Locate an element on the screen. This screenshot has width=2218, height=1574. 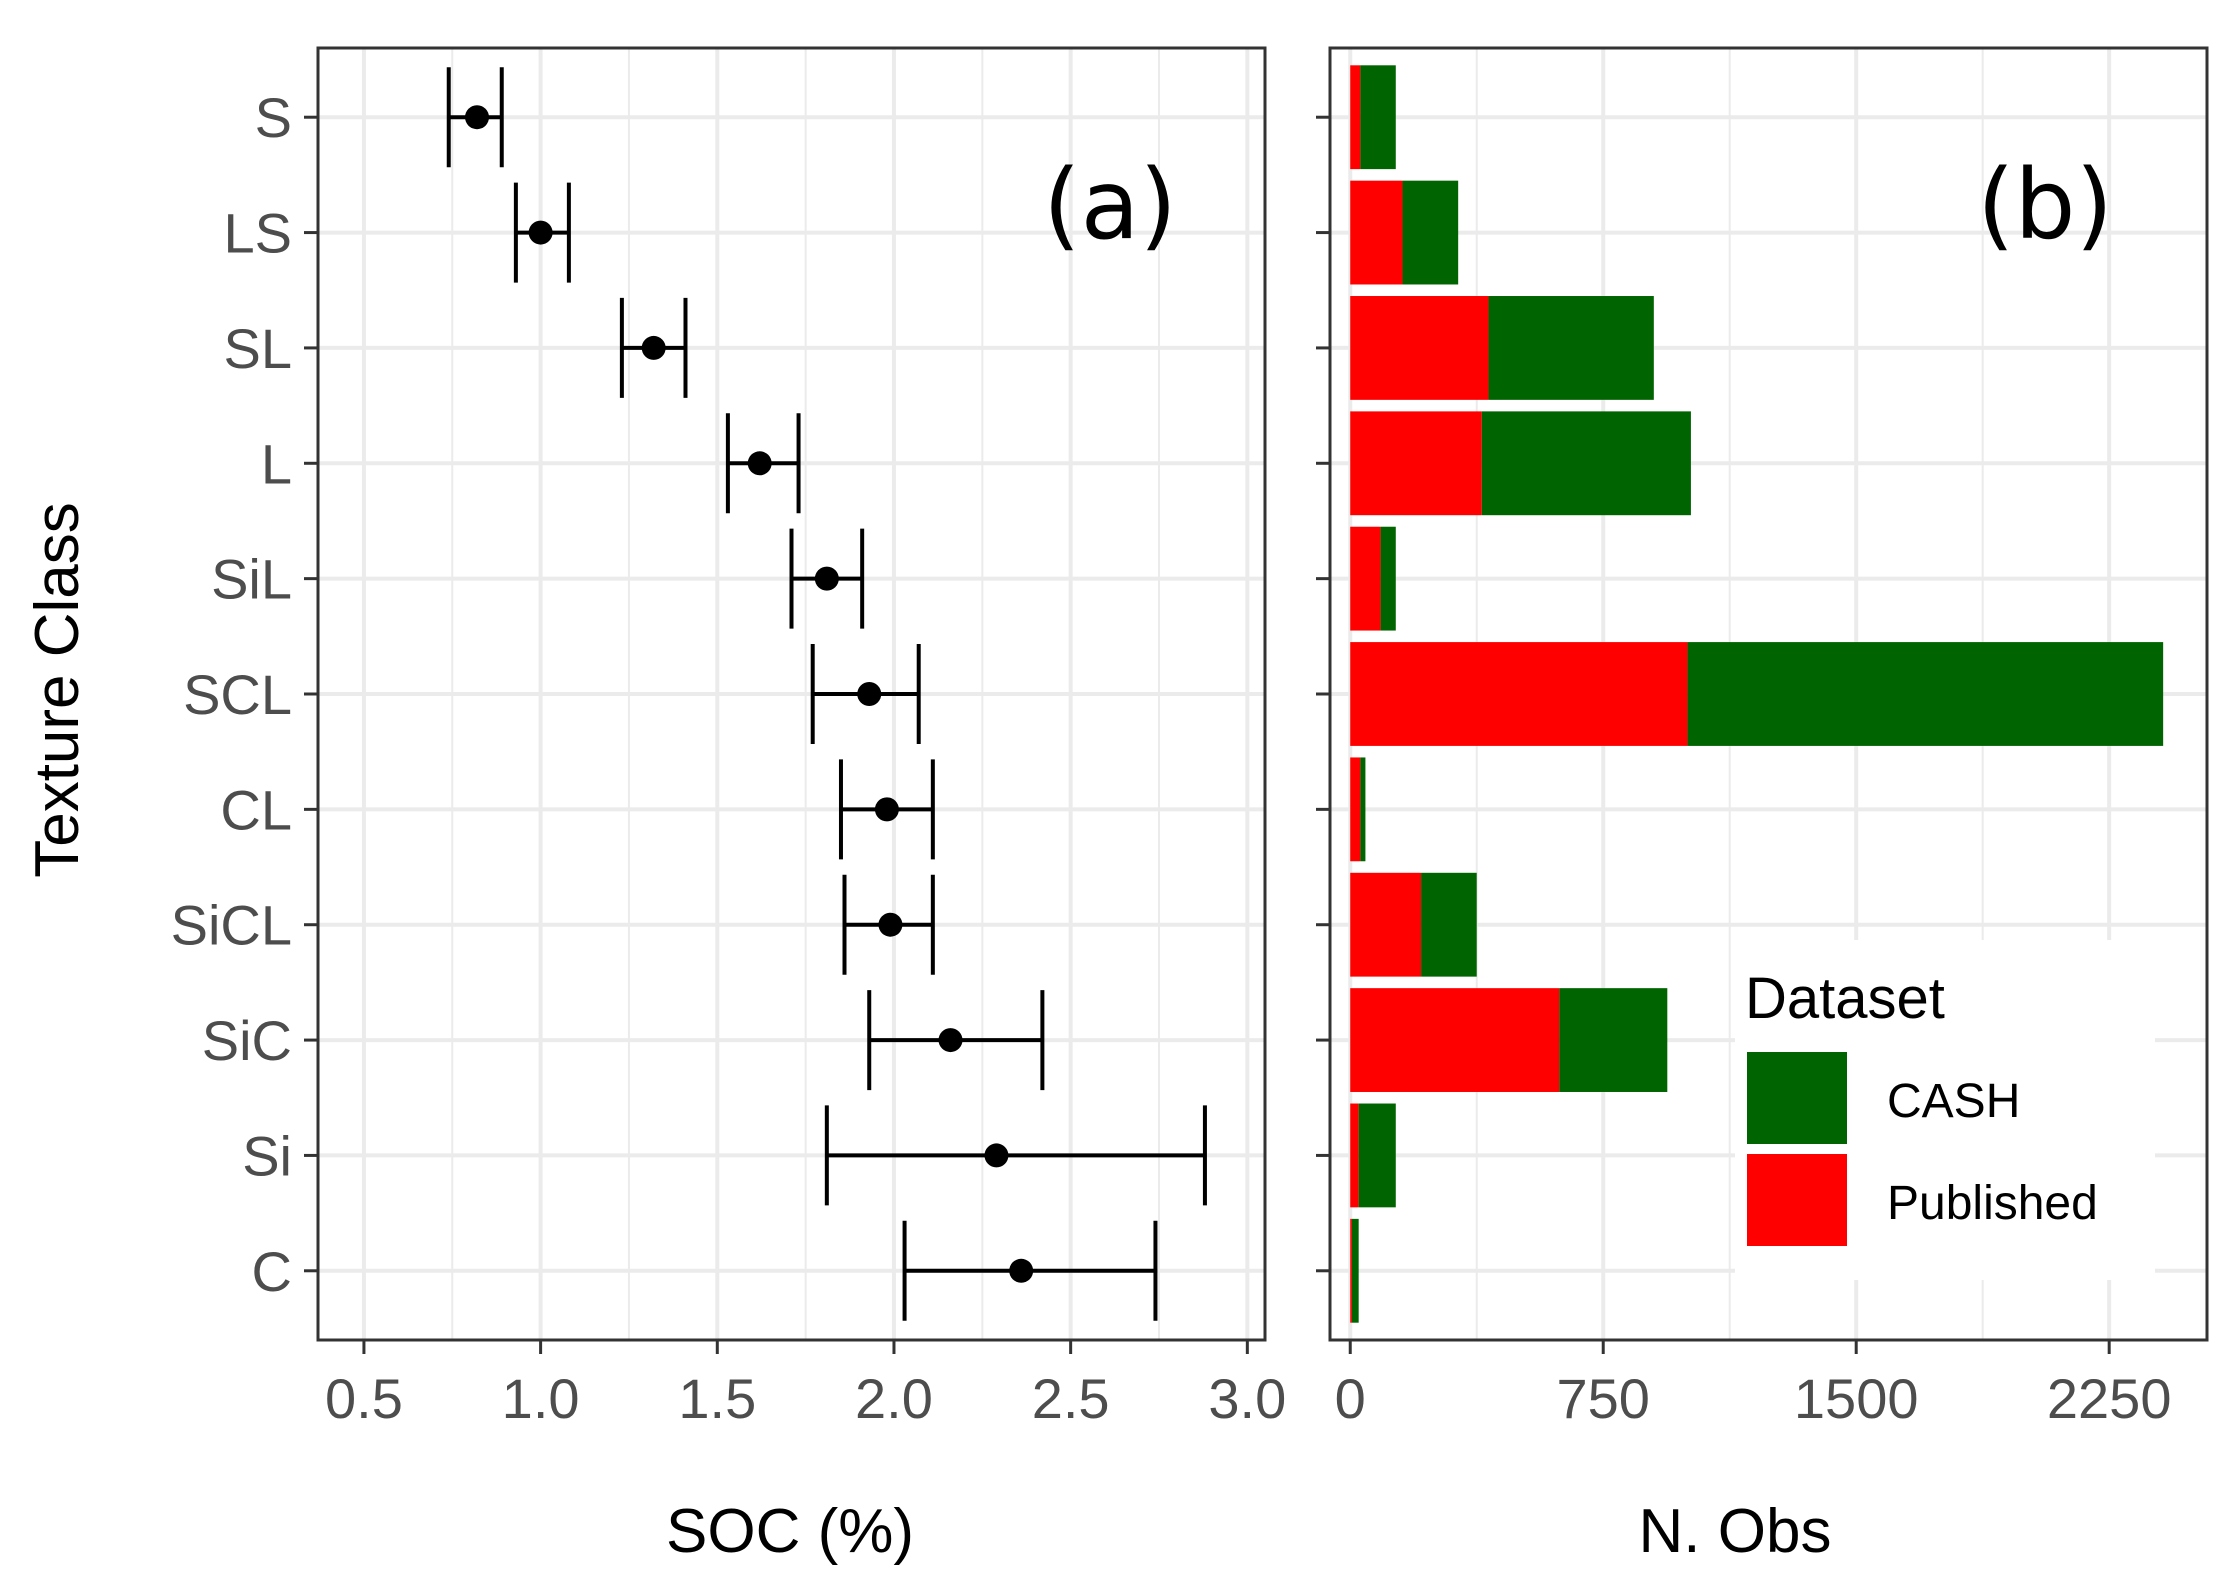
bar-published-sic is located at coordinates (1455, 1040).